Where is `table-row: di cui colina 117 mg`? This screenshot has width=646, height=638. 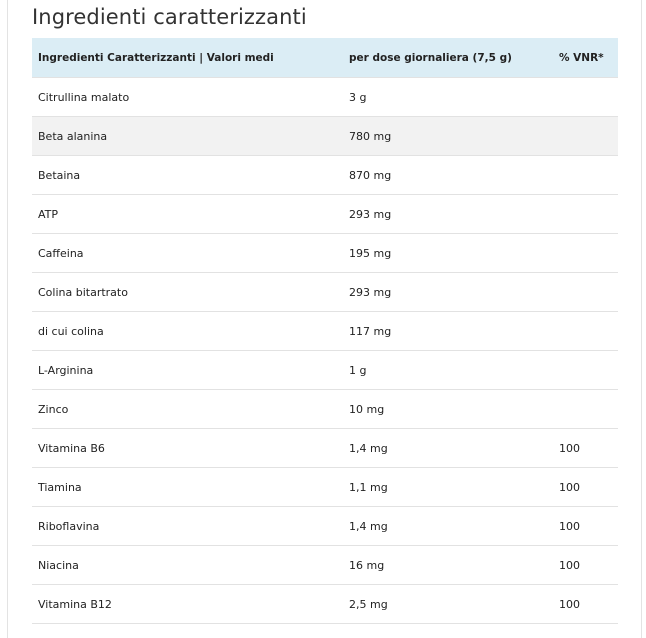 table-row: di cui colina 117 mg is located at coordinates (325, 331).